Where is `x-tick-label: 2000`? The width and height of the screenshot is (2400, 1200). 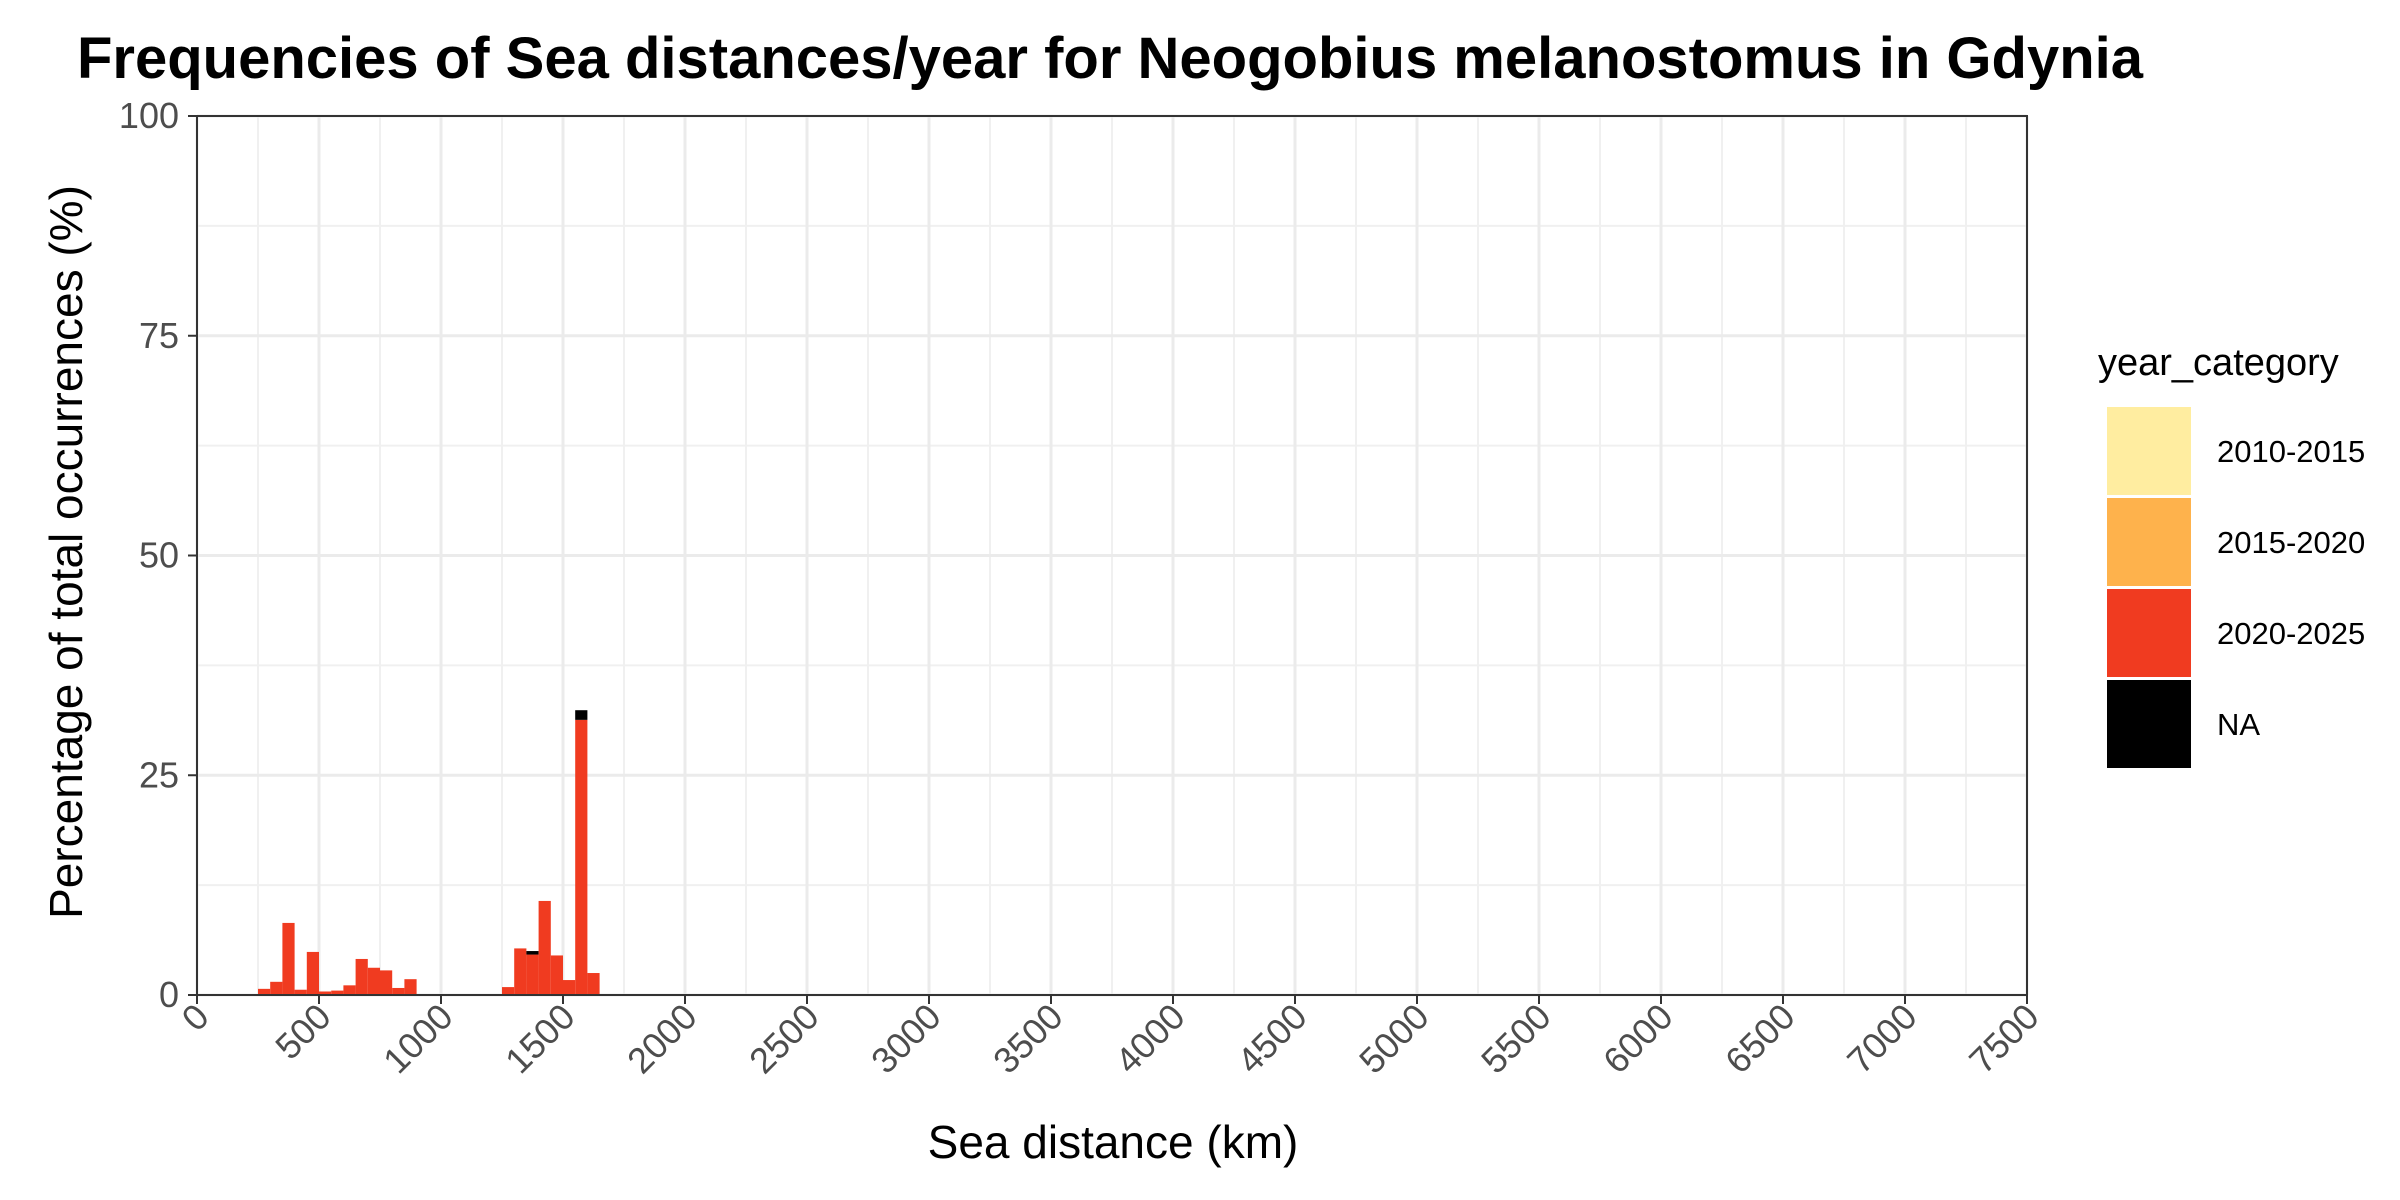 x-tick-label: 2000 is located at coordinates (662, 1039).